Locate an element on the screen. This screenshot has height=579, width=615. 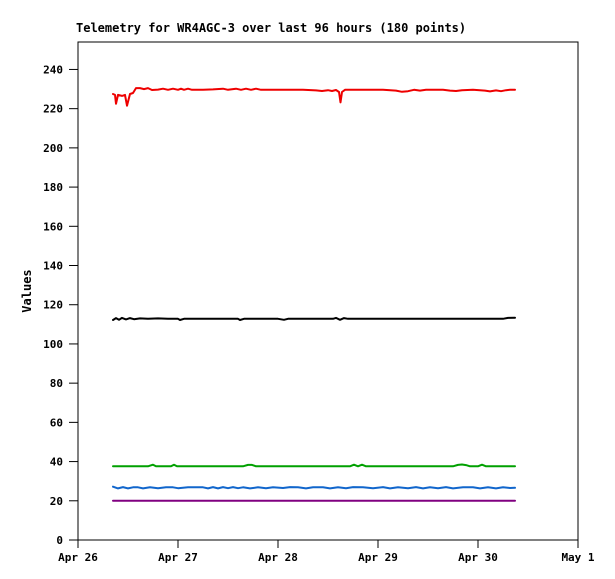
y-tick-label: 240 is located at coordinates (53, 69).